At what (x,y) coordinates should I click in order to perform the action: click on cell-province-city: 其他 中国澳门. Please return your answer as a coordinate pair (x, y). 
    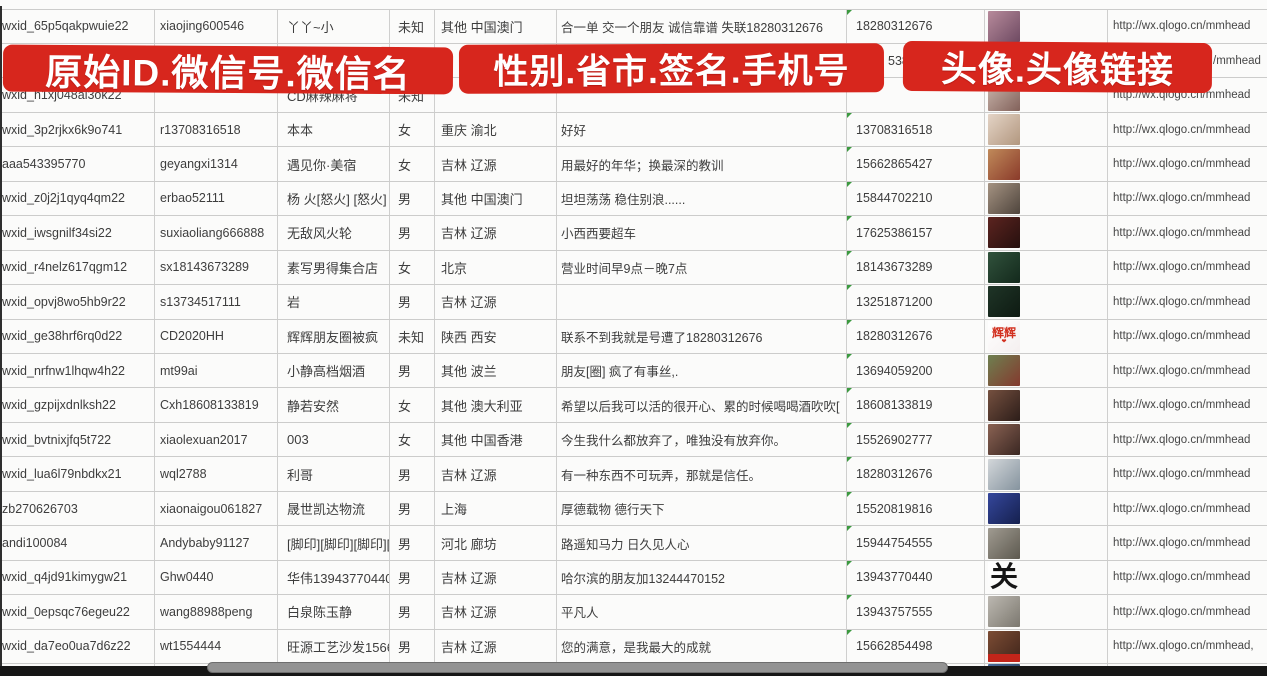
    Looking at the image, I should click on (496, 26).